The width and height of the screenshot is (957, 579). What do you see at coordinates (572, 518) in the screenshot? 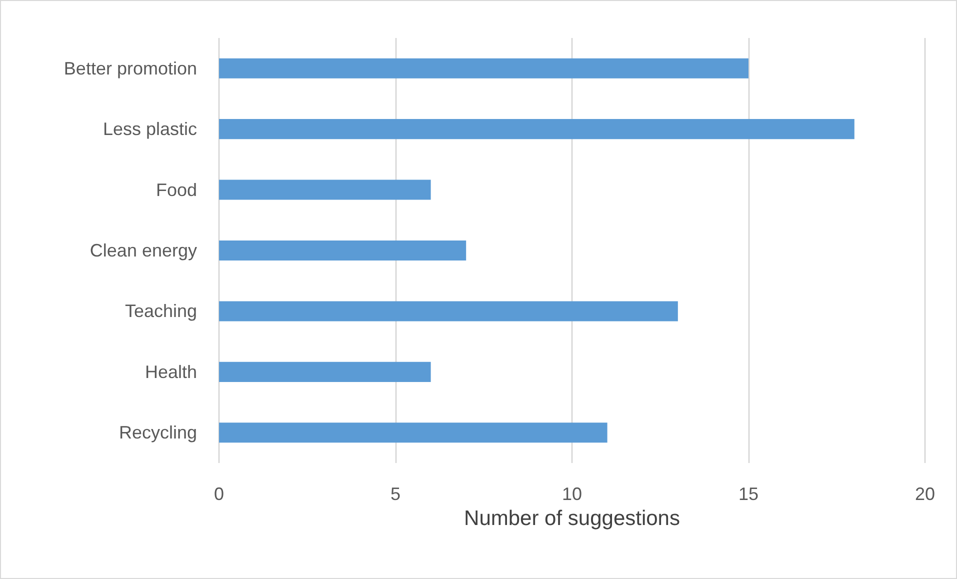
I see `x-axis-title: Number of suggestions` at bounding box center [572, 518].